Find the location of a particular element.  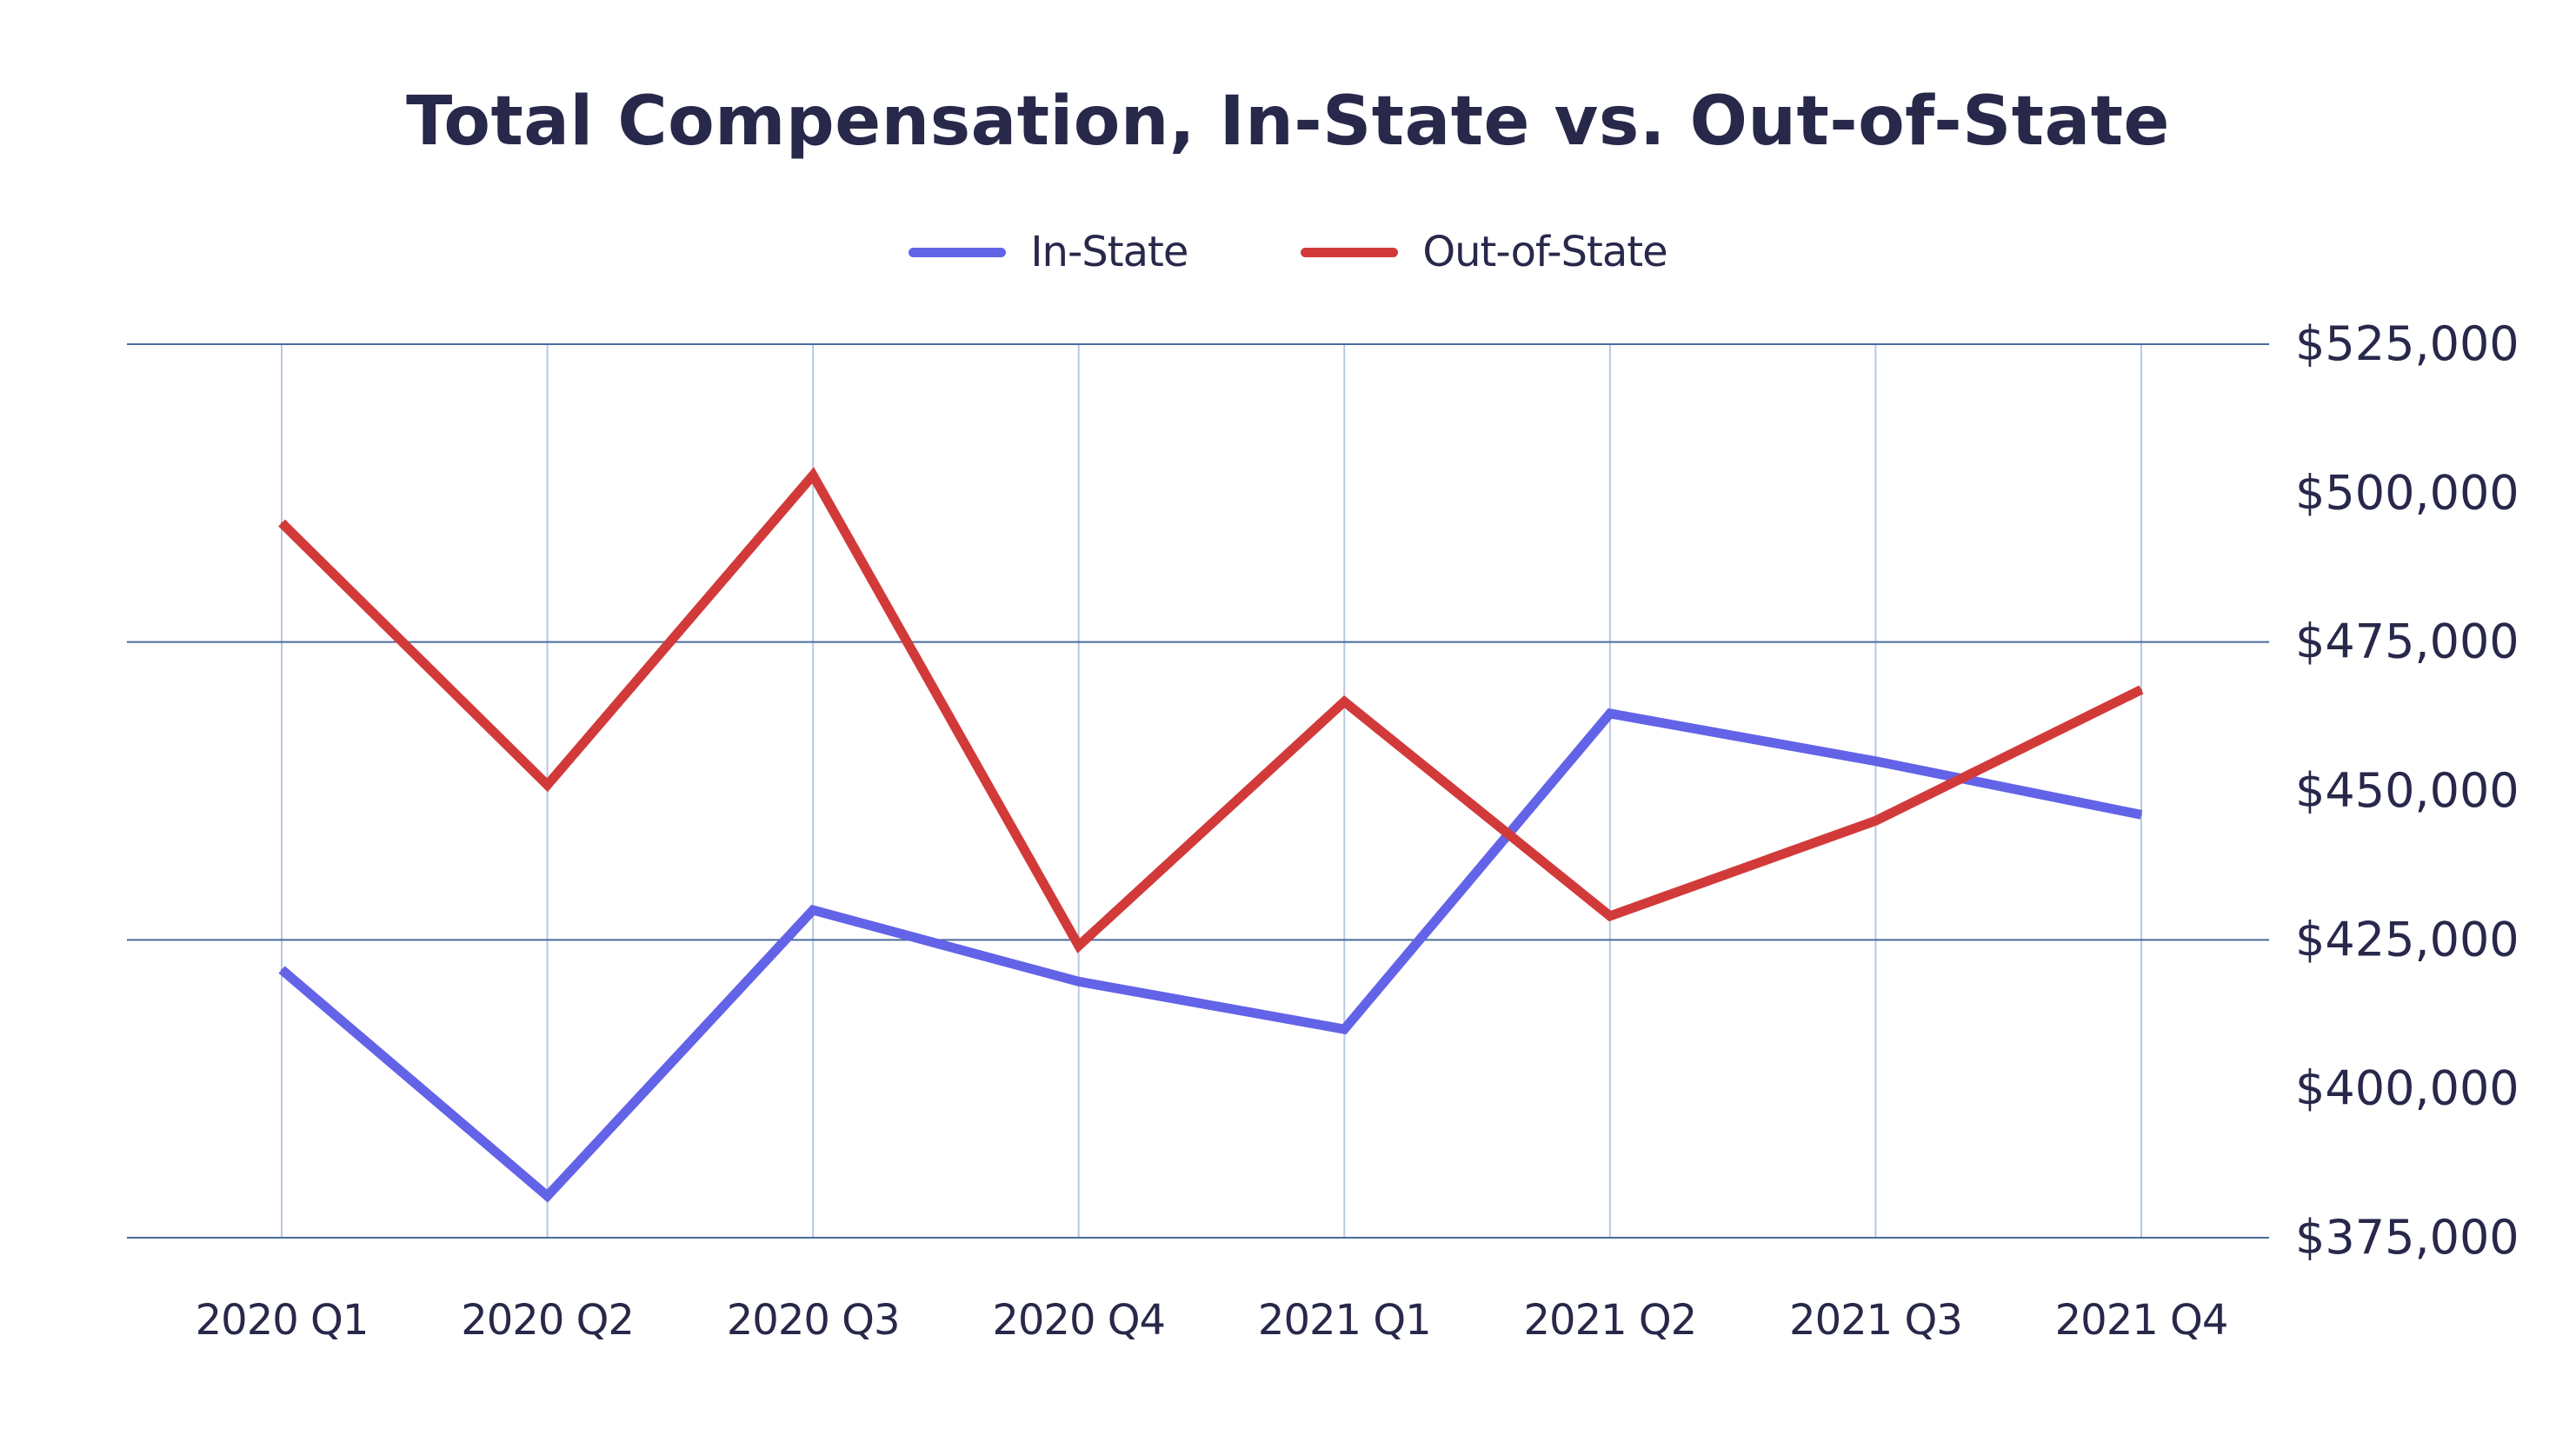

y-tick-label: $425,000 is located at coordinates (2407, 939).